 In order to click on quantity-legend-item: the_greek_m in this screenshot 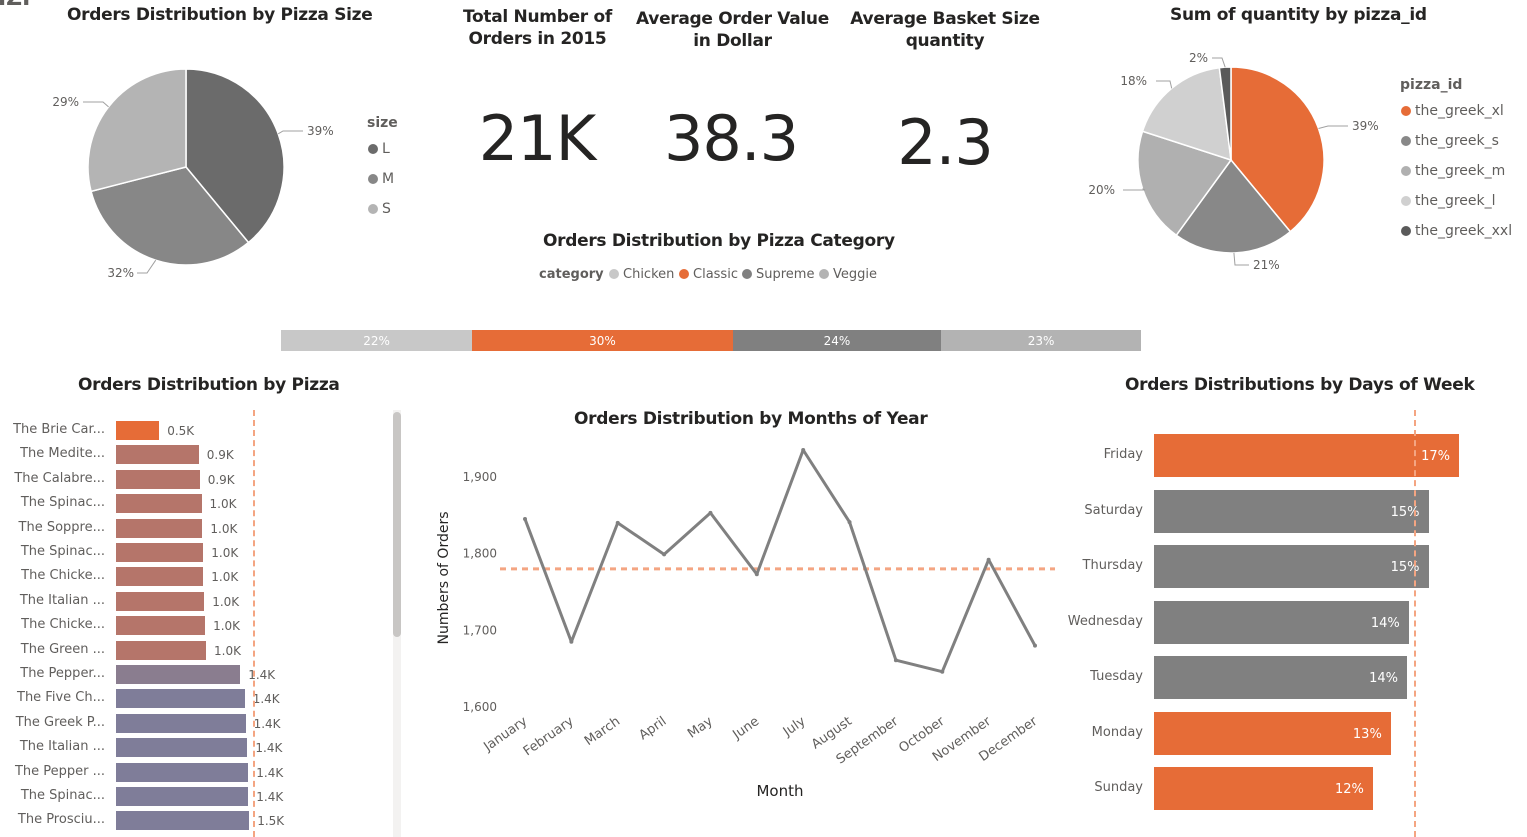, I will do `click(1453, 171)`.